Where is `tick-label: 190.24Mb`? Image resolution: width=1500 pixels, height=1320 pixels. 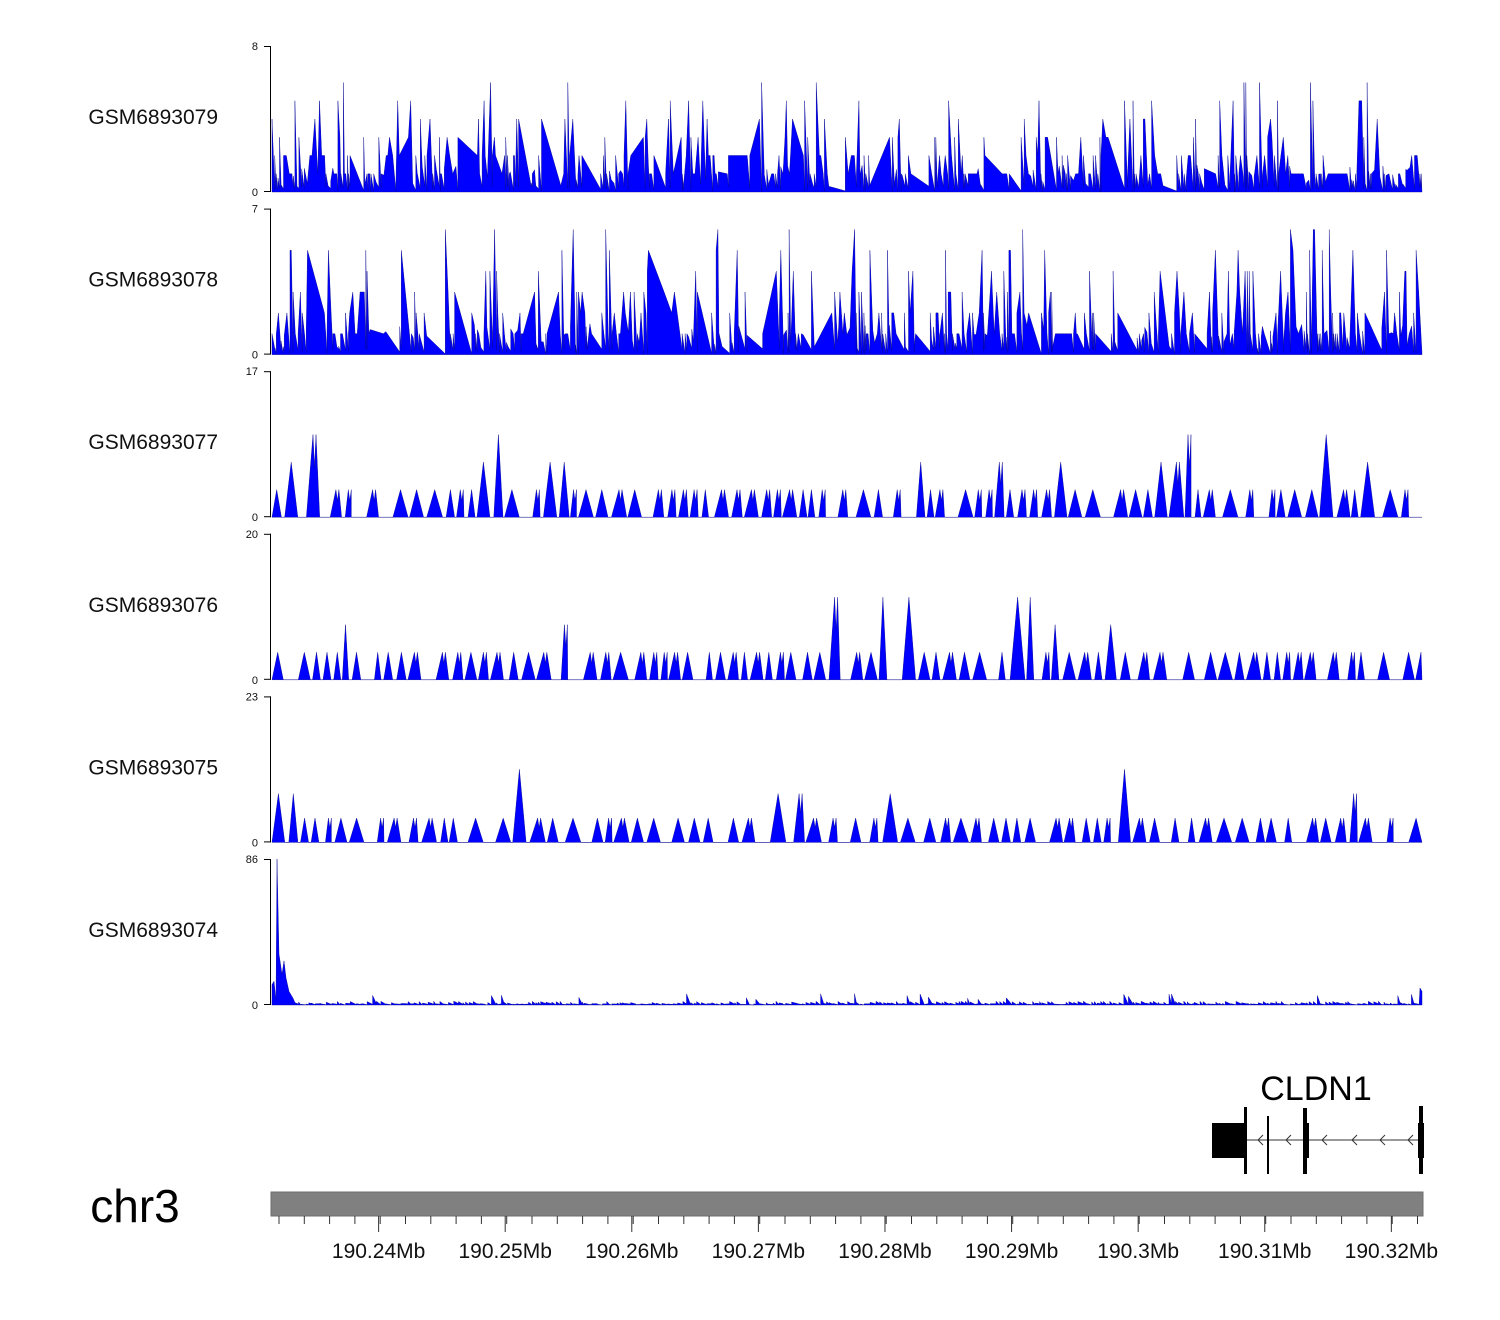 tick-label: 190.24Mb is located at coordinates (378, 1251).